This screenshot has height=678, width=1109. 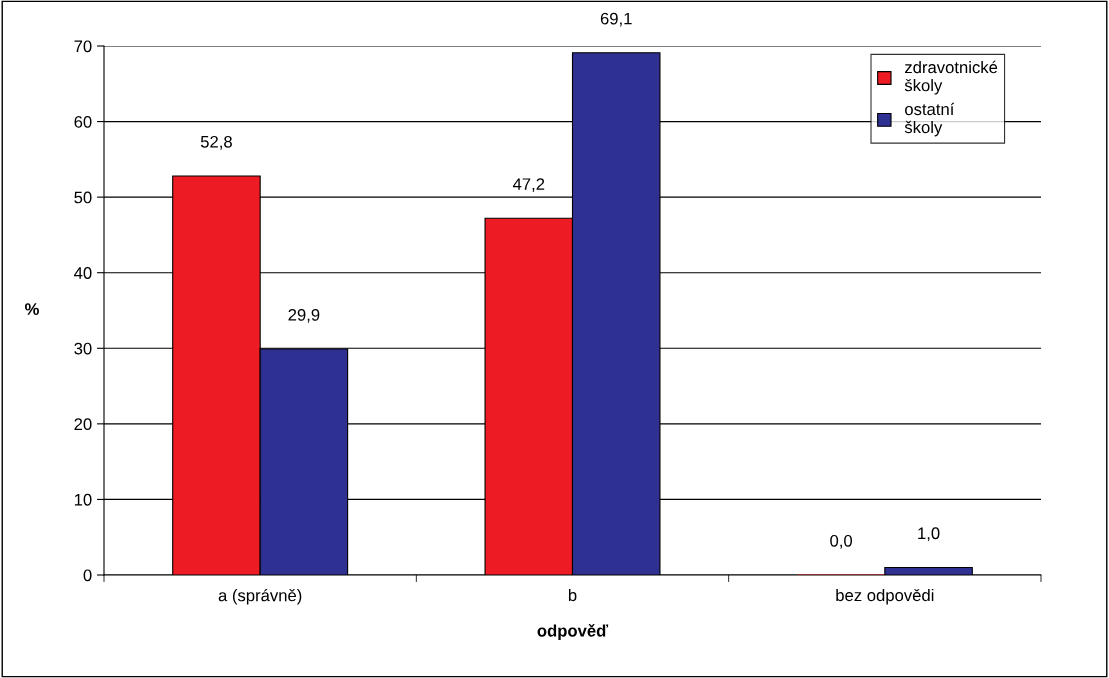 I want to click on data-label: 69,1, so click(x=616, y=19).